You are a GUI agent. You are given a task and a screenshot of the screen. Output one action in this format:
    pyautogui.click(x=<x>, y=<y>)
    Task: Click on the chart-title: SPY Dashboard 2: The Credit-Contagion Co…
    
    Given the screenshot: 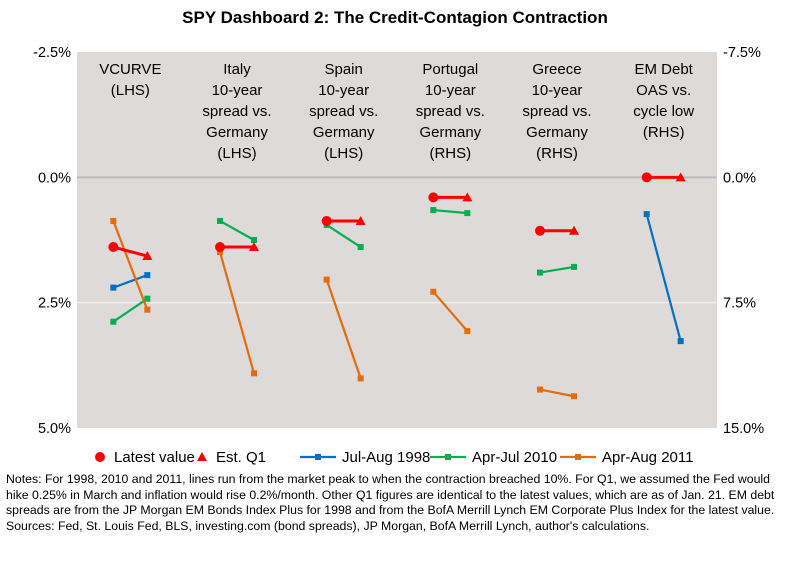 What is the action you would take?
    pyautogui.click(x=395, y=17)
    